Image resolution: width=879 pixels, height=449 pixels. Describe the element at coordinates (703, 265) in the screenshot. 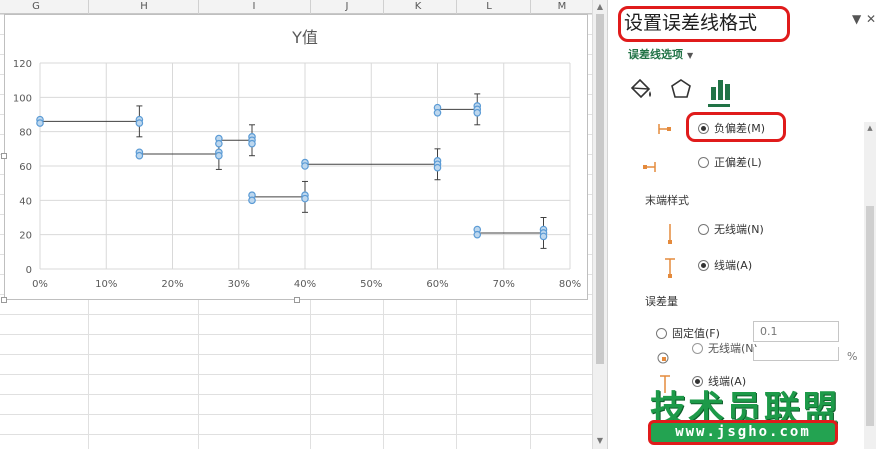

I see `cap-radio` at that location.